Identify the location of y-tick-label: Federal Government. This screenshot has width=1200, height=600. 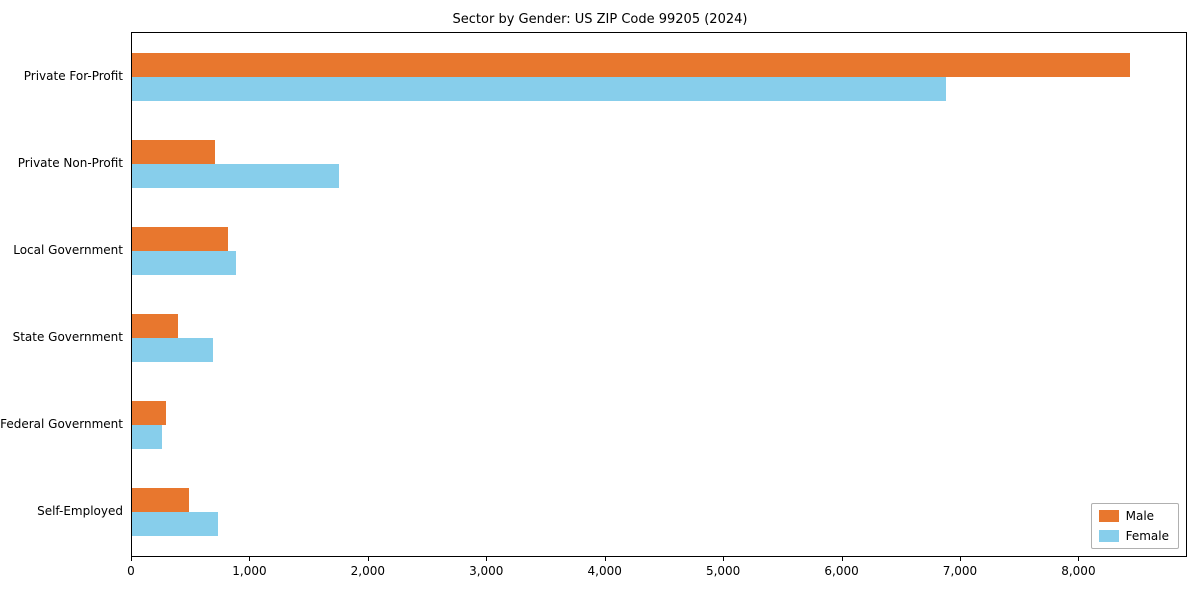
(61, 424).